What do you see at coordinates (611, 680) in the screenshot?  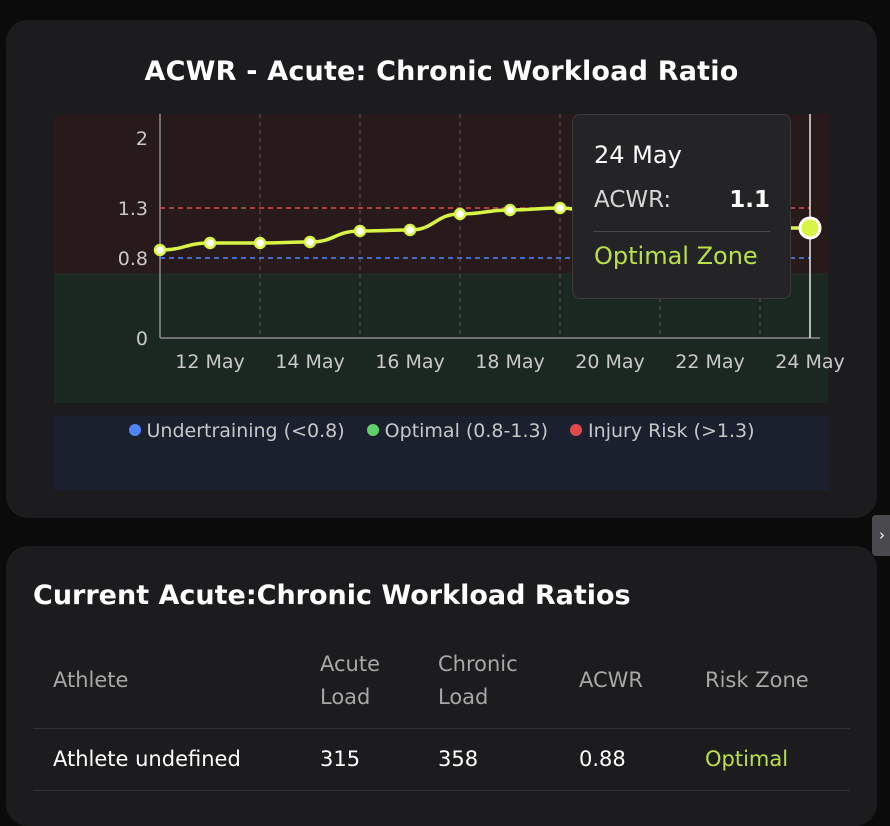 I see `header-acwr: ACWR` at bounding box center [611, 680].